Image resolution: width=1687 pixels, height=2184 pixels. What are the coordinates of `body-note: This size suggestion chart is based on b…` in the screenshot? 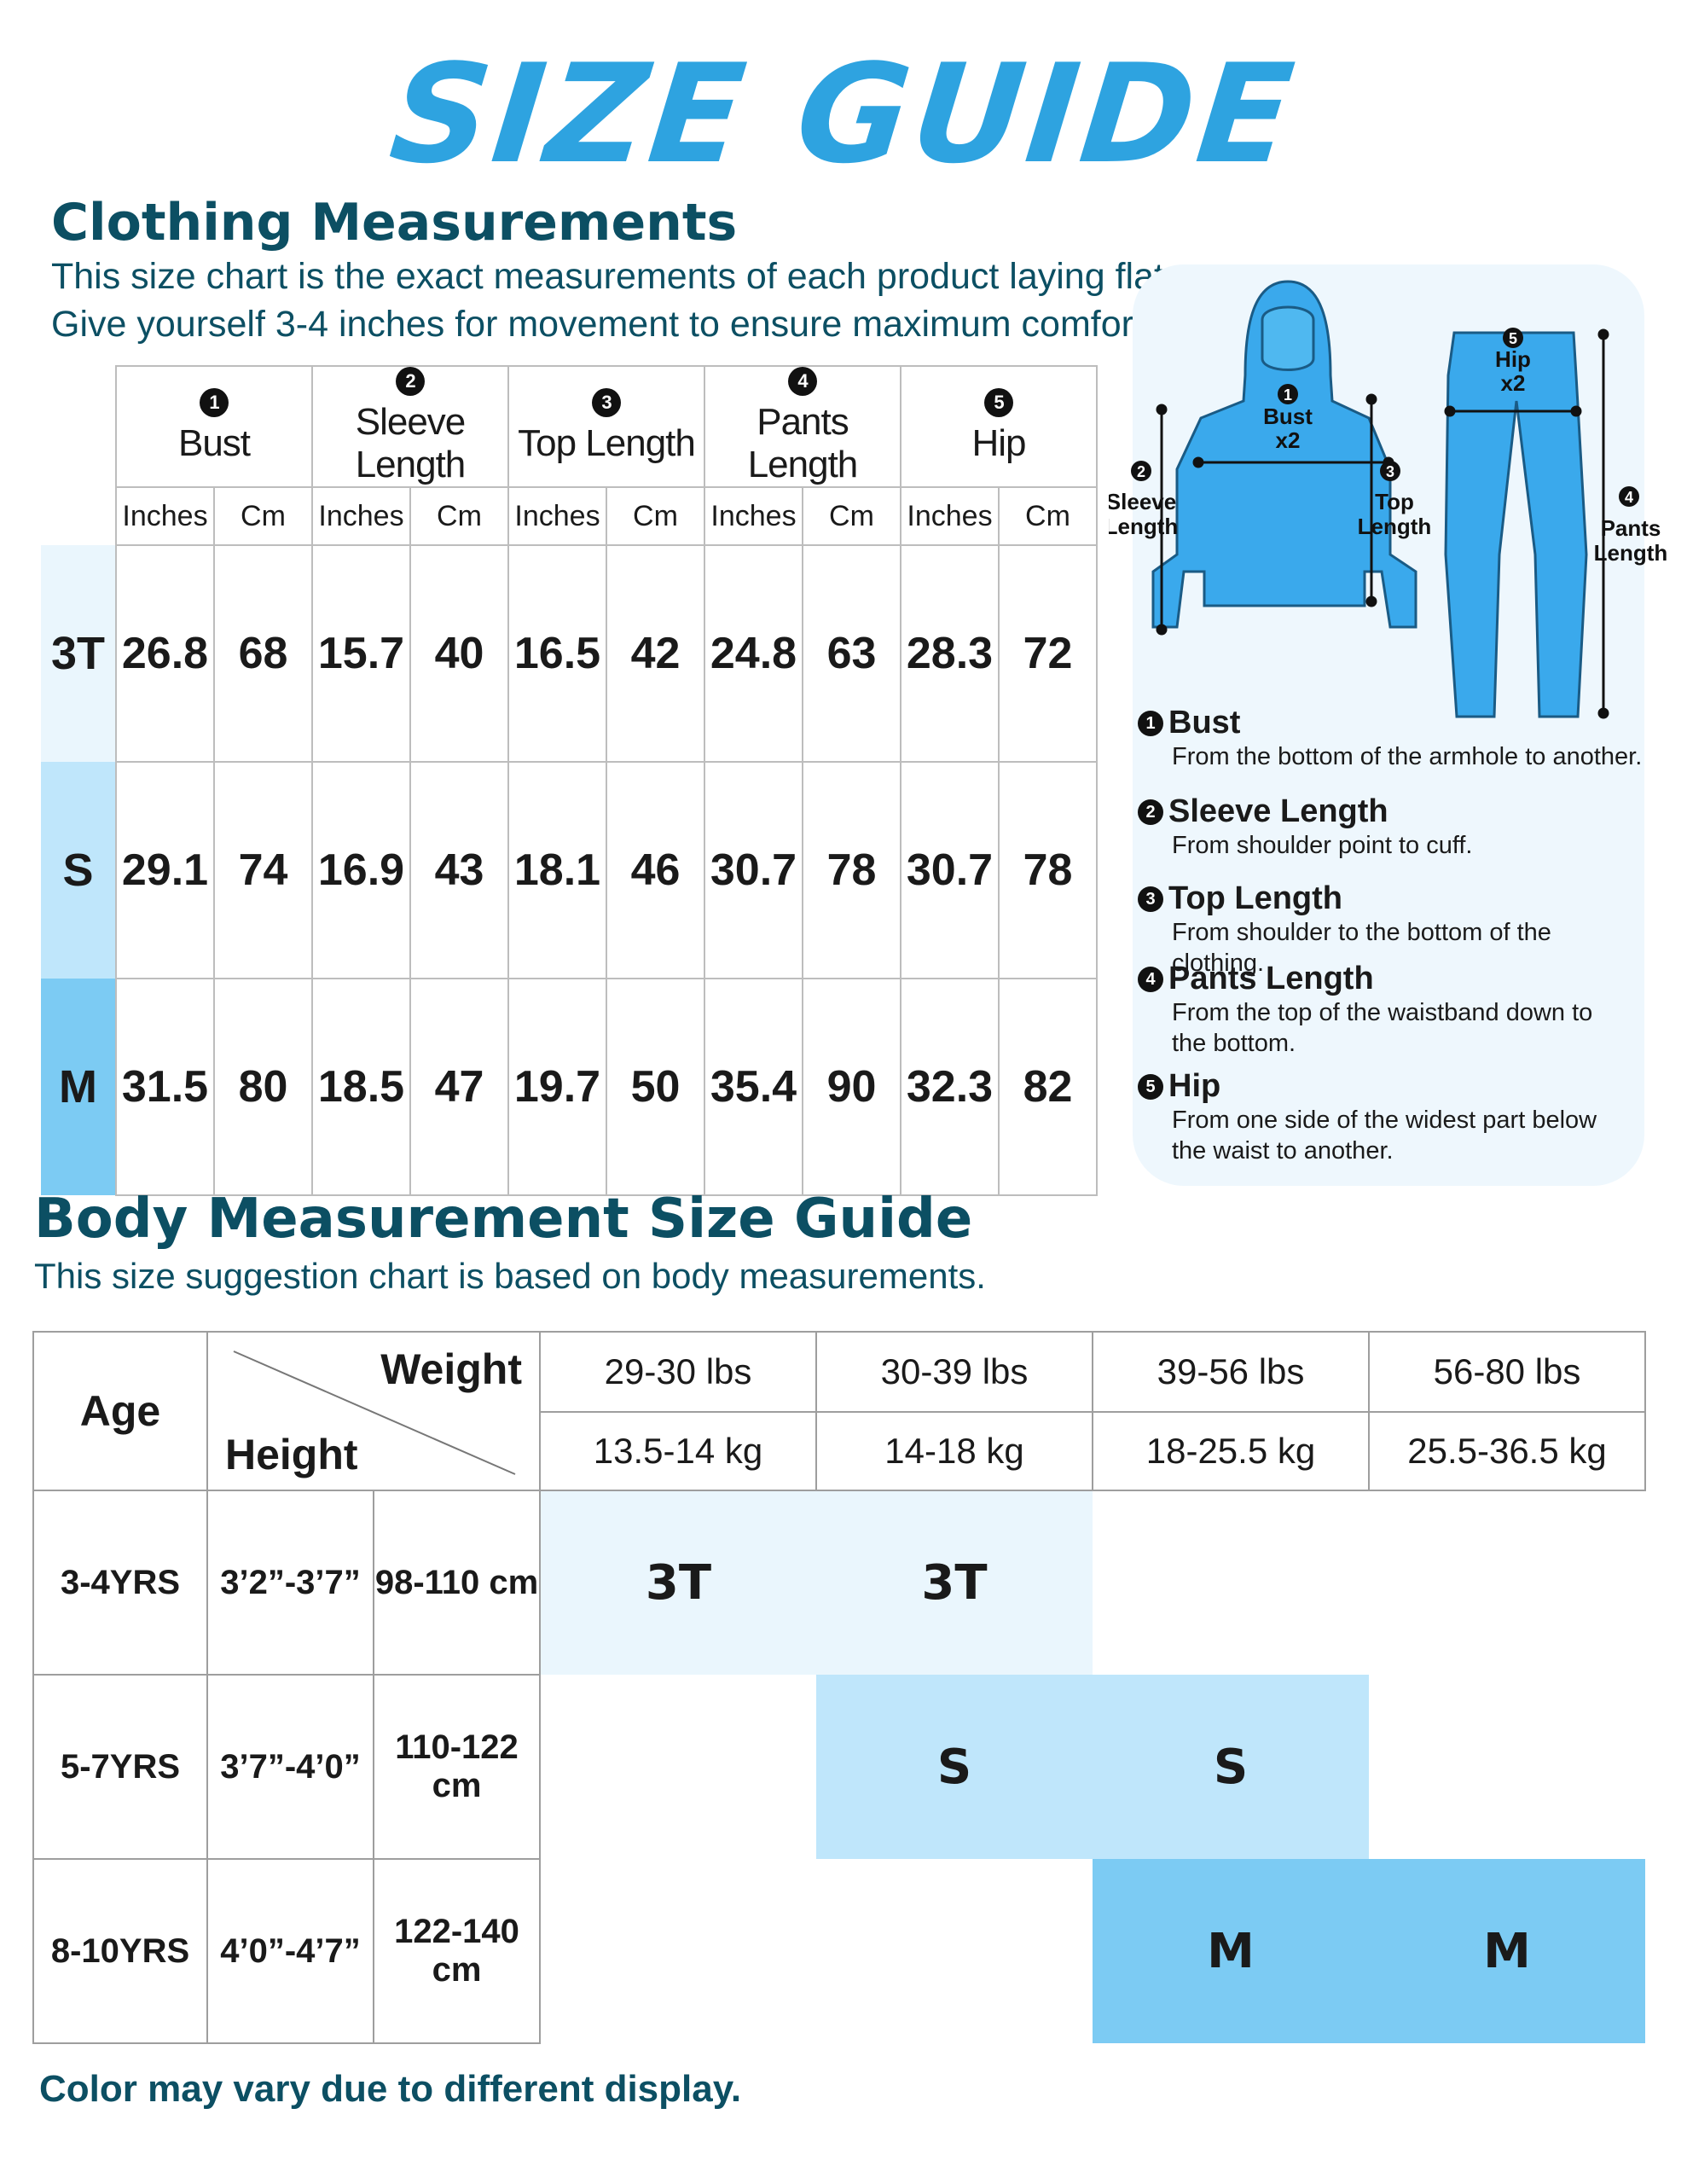 It's located at (510, 1276).